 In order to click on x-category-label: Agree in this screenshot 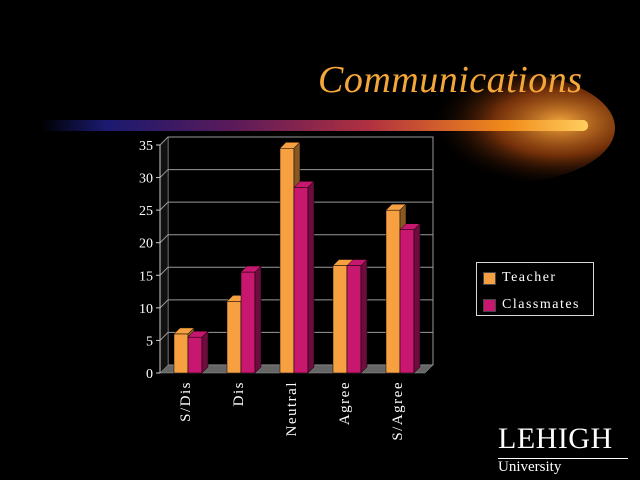, I will do `click(345, 403)`.